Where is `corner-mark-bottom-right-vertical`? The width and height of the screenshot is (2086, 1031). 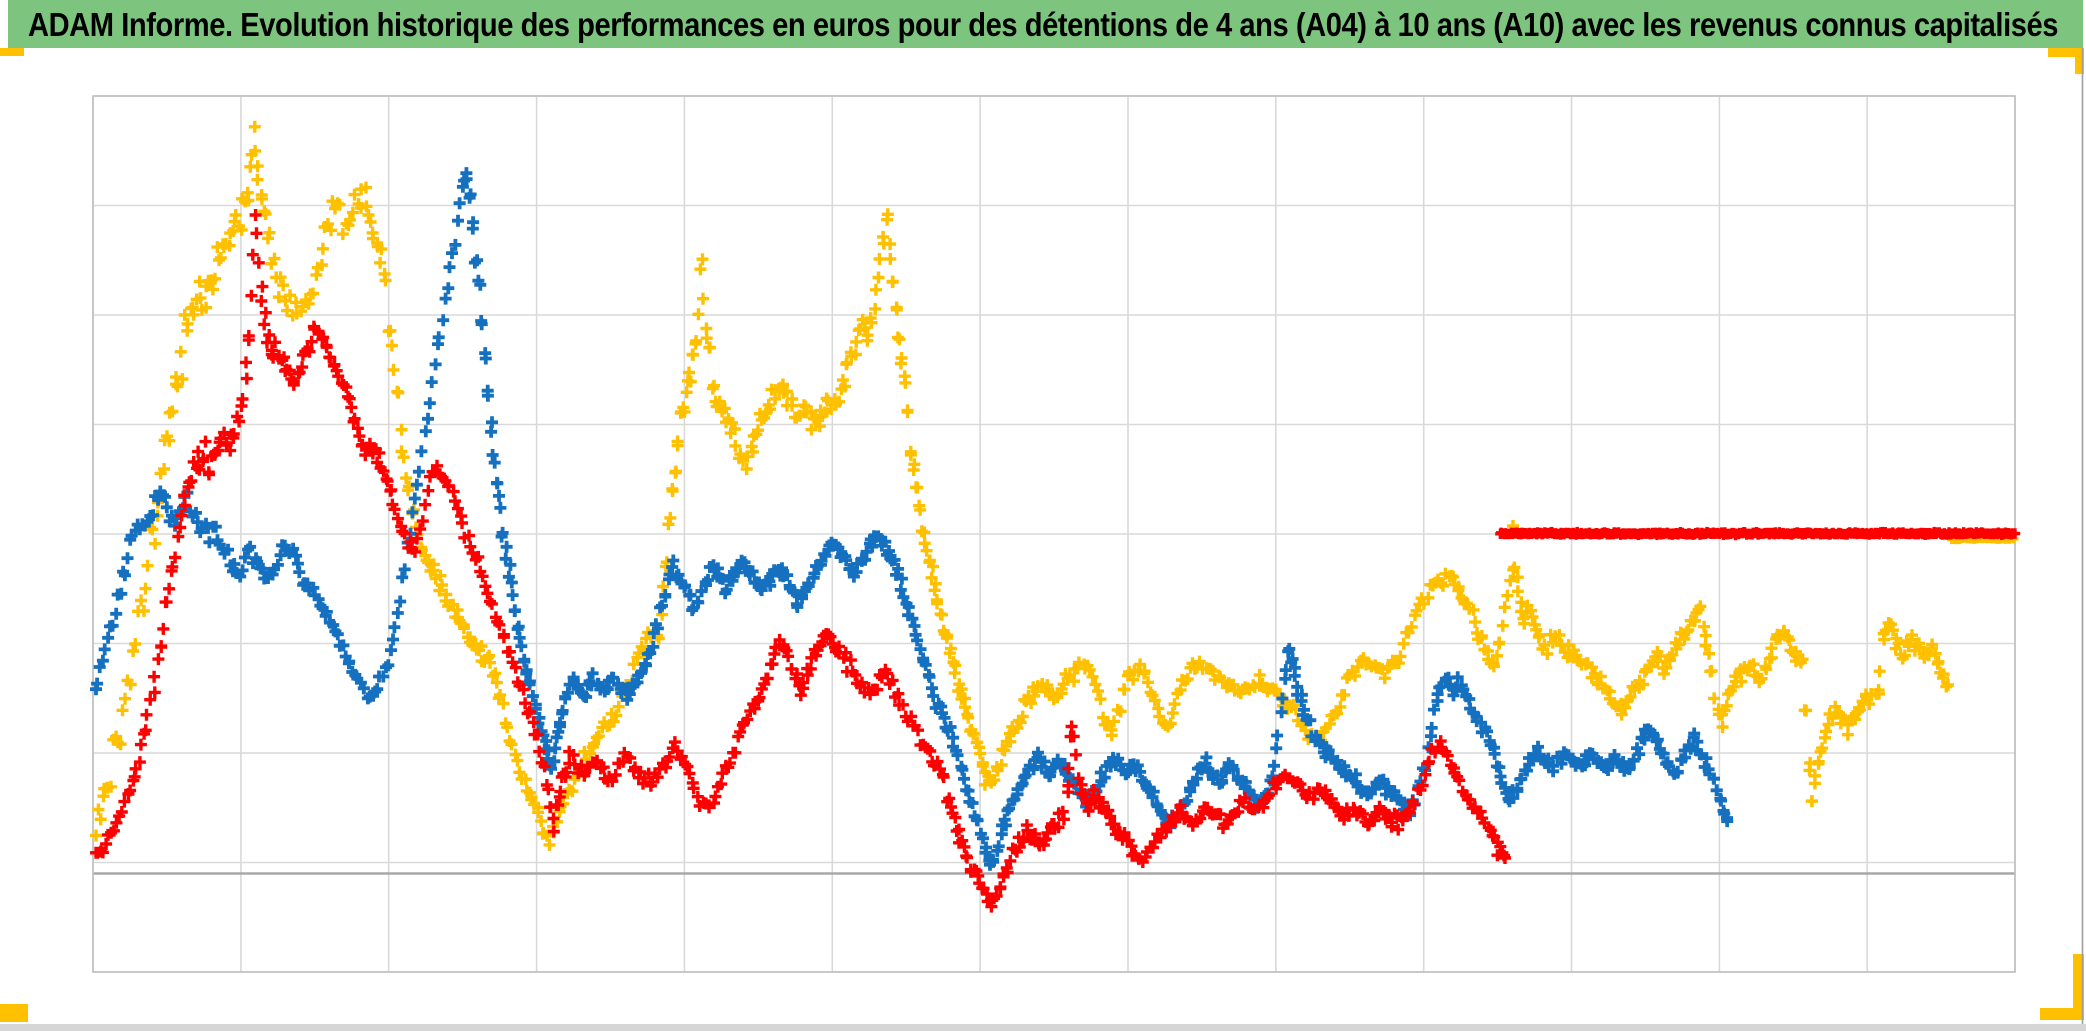
corner-mark-bottom-right-vertical is located at coordinates (2078, 987).